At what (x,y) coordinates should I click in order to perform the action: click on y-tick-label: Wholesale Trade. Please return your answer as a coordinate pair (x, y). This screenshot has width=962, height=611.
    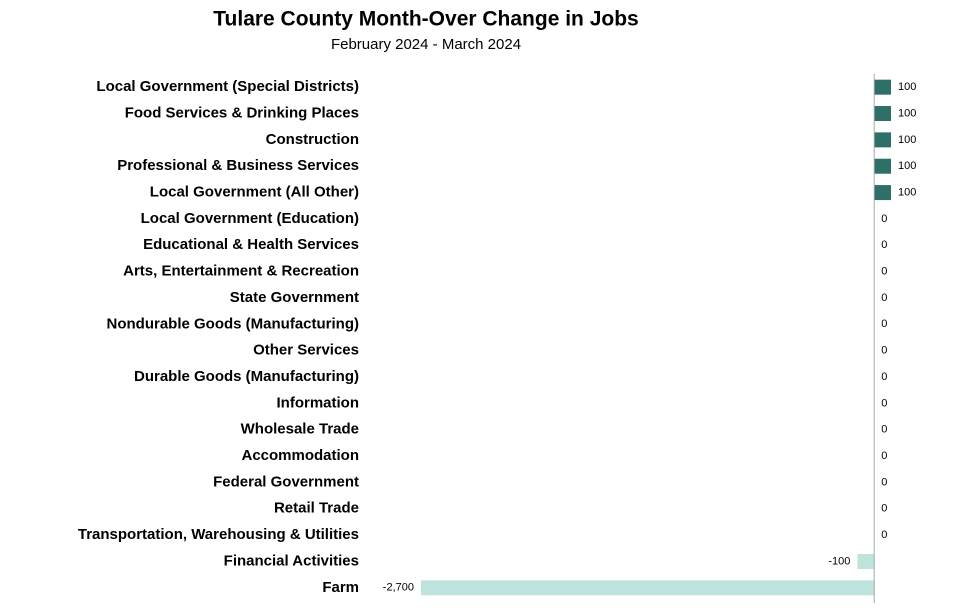
    Looking at the image, I should click on (300, 429).